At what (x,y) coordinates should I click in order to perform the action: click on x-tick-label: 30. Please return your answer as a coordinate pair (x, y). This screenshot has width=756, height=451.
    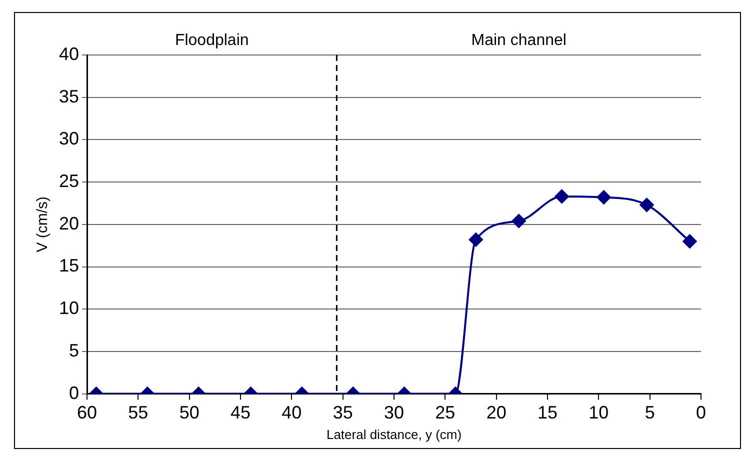
    Looking at the image, I should click on (394, 412).